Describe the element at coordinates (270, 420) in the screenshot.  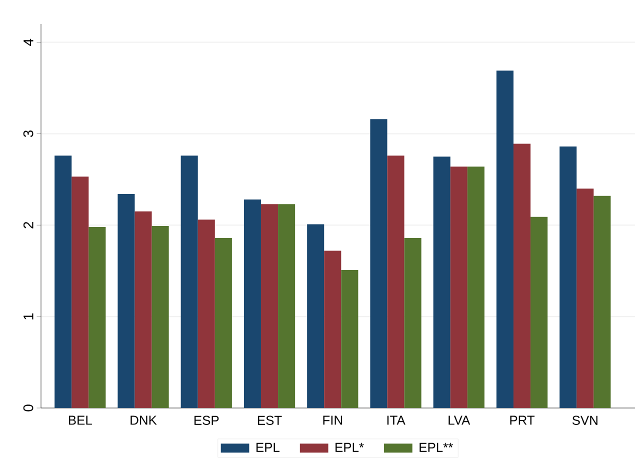
I see `x-tick-label: EST` at that location.